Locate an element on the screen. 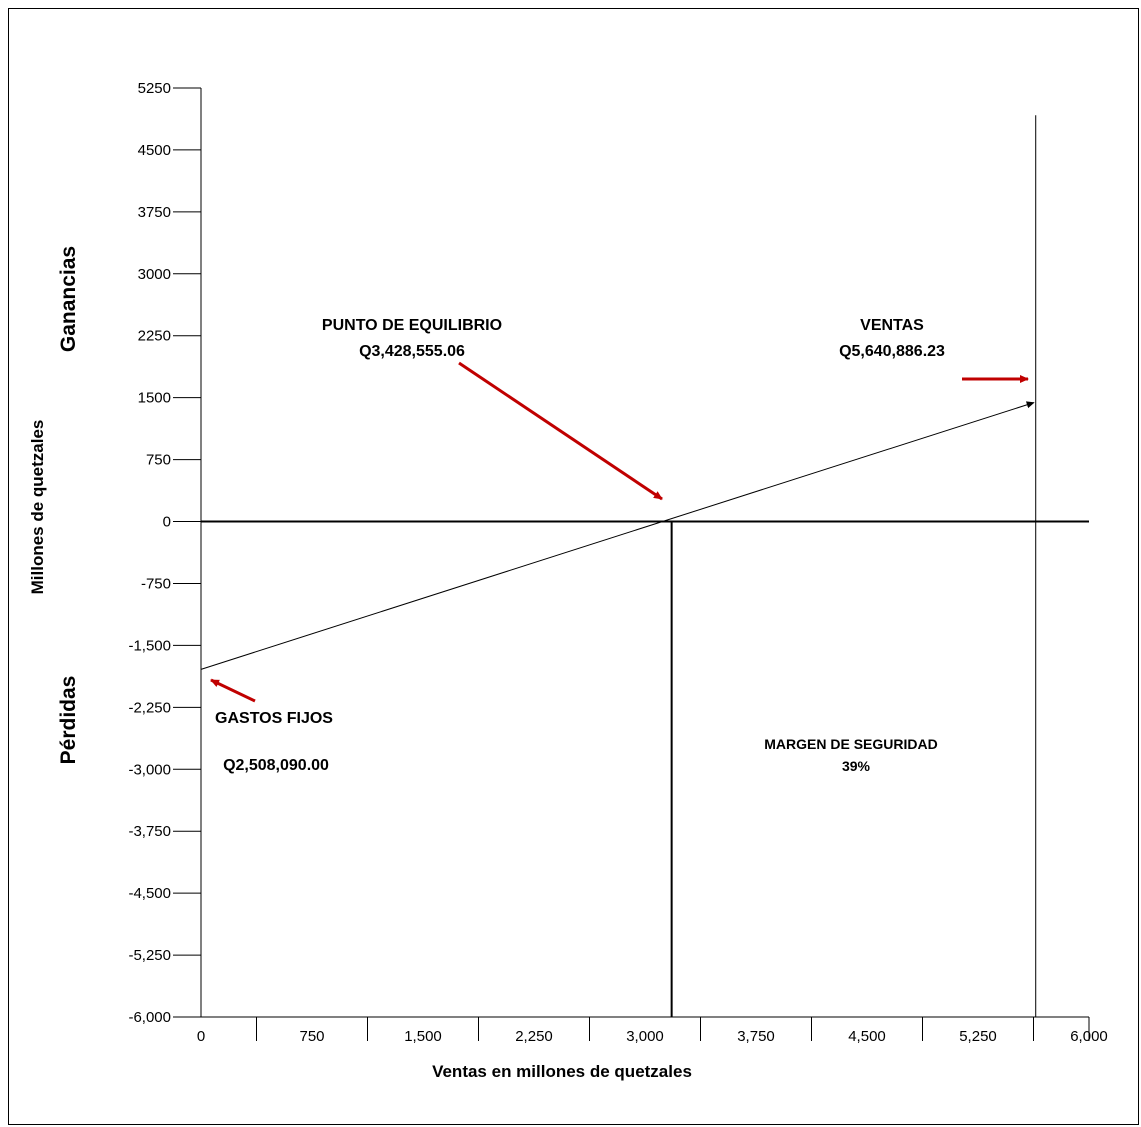  y-tick-label: -750 is located at coordinates (156, 583).